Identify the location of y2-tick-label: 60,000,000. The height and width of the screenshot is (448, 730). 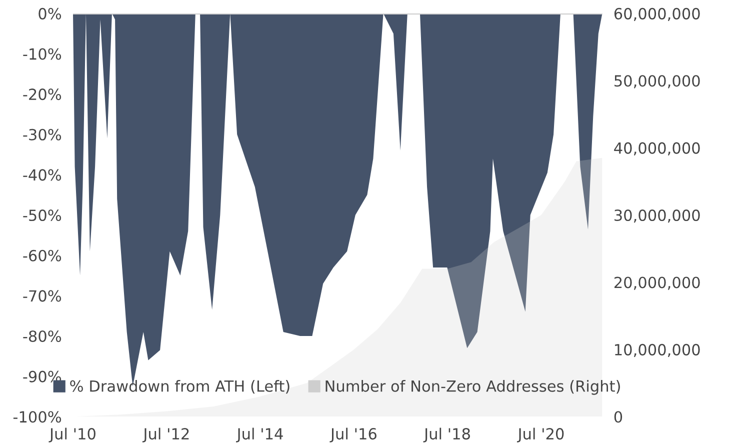
(657, 15).